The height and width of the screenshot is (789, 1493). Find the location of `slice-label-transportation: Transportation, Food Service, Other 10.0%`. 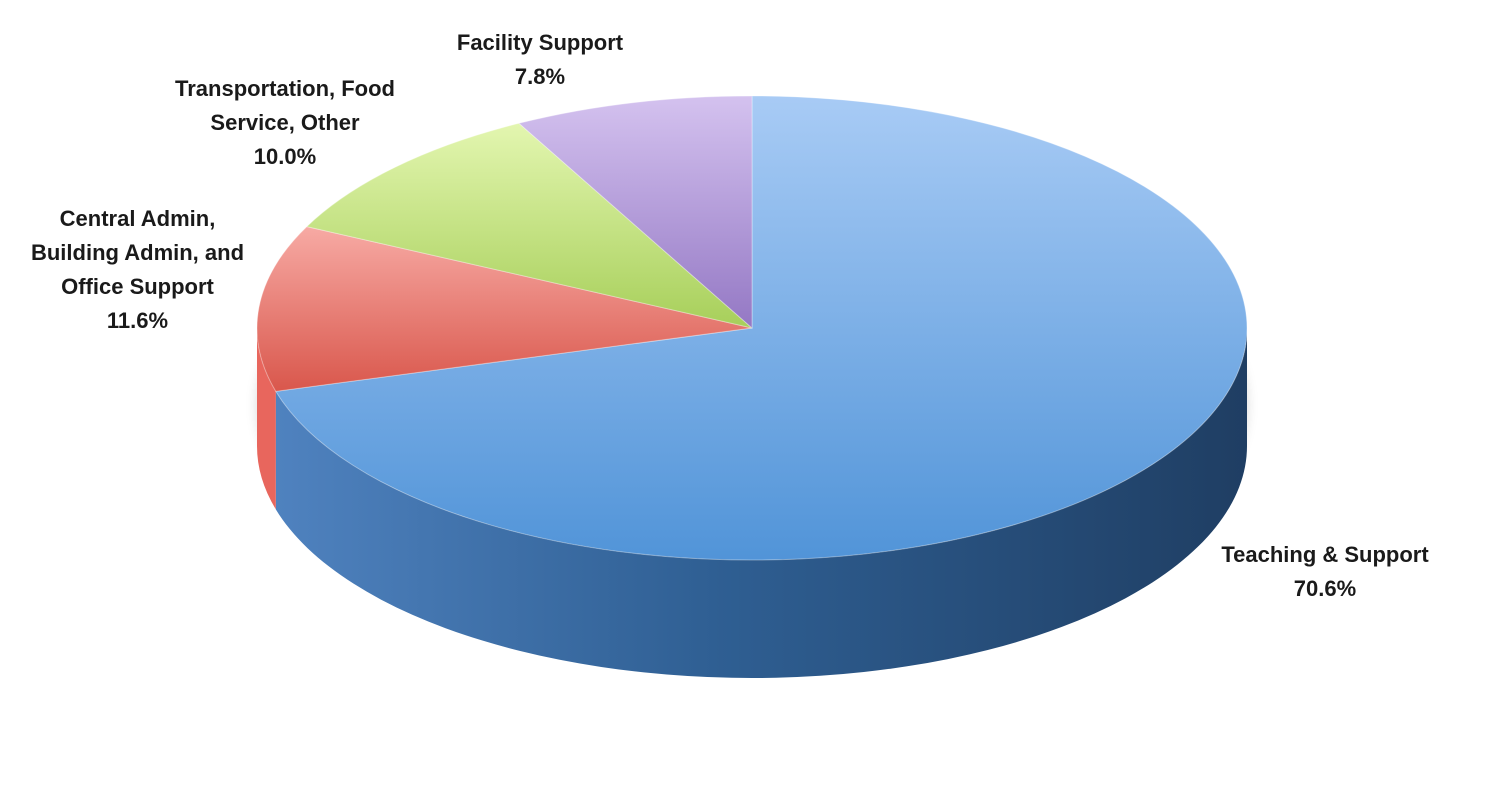

slice-label-transportation: Transportation, Food Service, Other 10.0% is located at coordinates (285, 123).